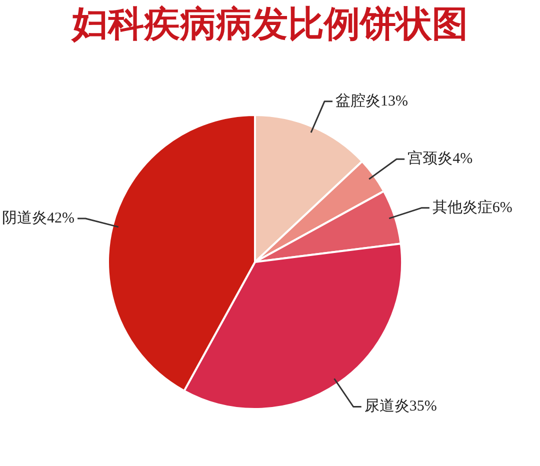 This screenshot has width=540, height=466. I want to click on slice-label: 其他炎症6%, so click(472, 207).